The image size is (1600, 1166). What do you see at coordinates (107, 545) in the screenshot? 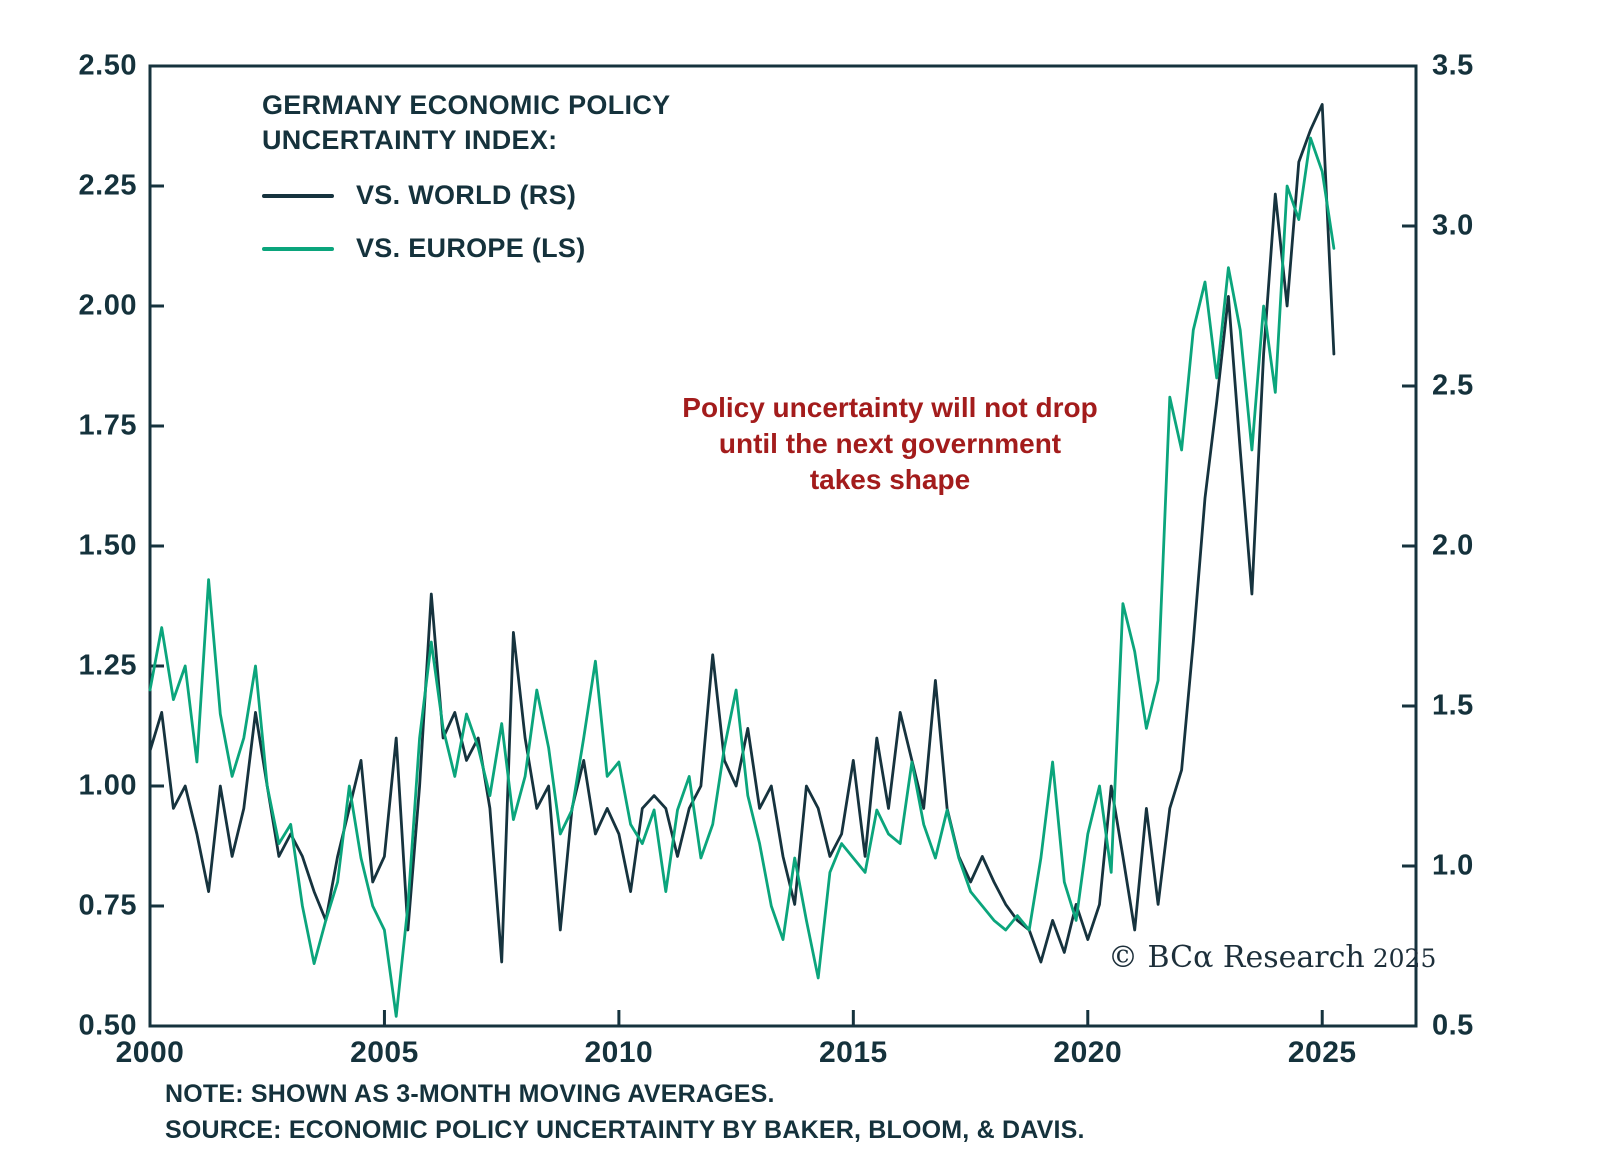
I see `left-axis-label: 1.50` at bounding box center [107, 545].